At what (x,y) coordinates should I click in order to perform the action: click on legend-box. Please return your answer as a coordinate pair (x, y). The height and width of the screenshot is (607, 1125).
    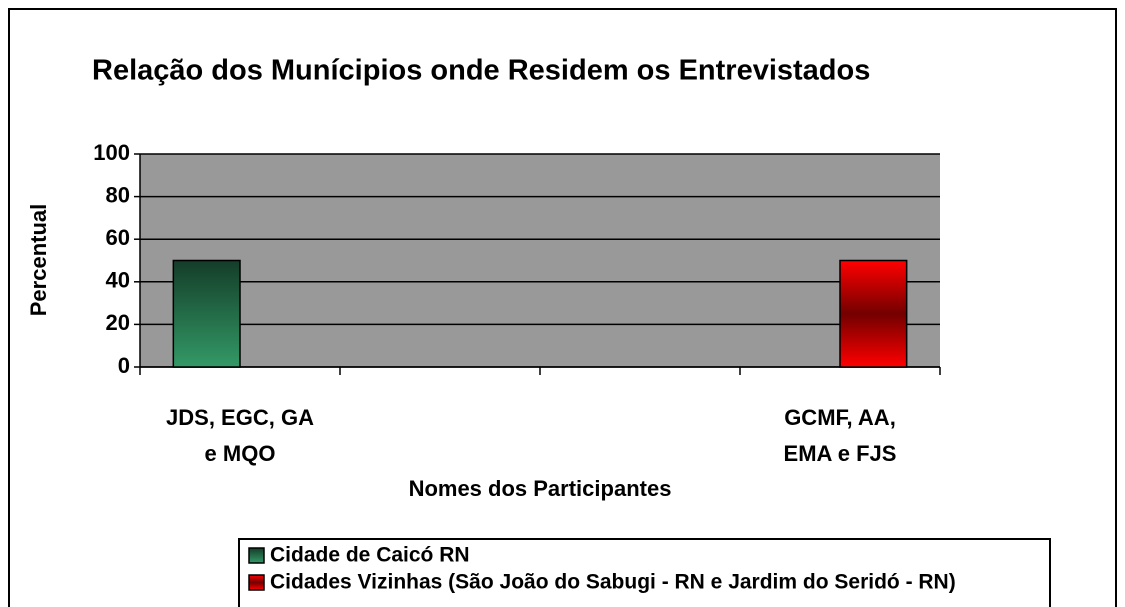
    Looking at the image, I should click on (644, 572).